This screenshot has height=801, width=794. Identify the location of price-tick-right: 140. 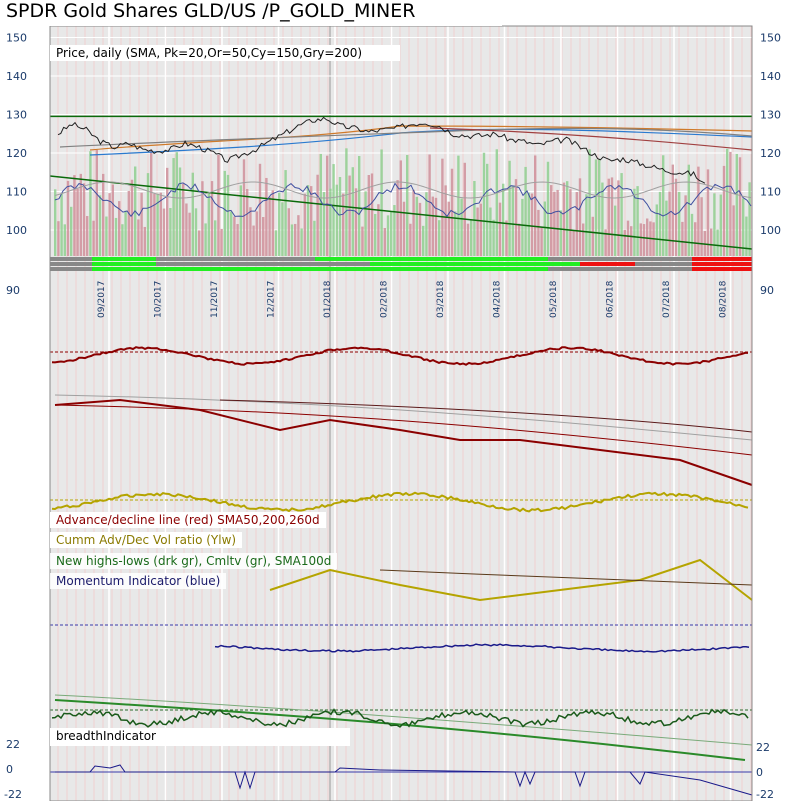
(770, 76).